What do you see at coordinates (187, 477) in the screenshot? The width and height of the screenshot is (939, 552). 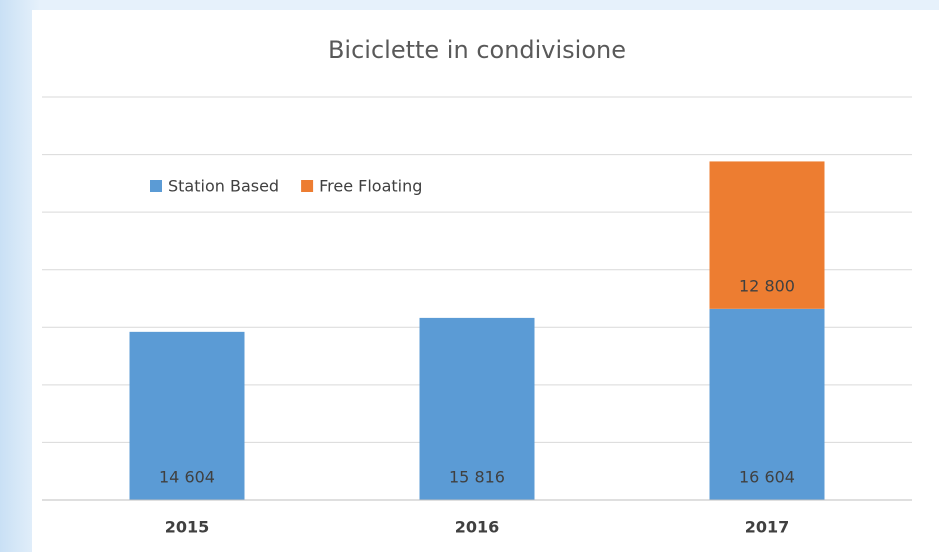 I see `data-label: 14 604` at bounding box center [187, 477].